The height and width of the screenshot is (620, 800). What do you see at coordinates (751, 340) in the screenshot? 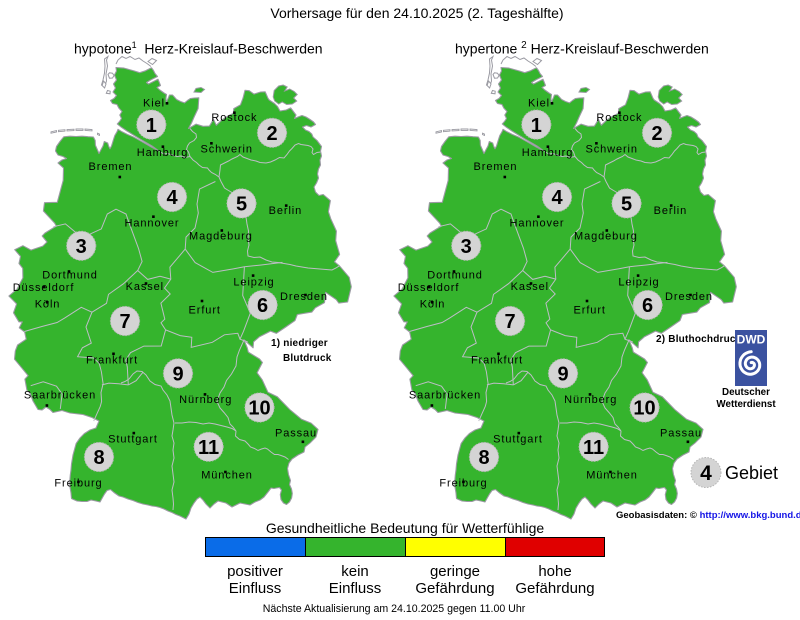
I see `svg-text: DWD` at bounding box center [751, 340].